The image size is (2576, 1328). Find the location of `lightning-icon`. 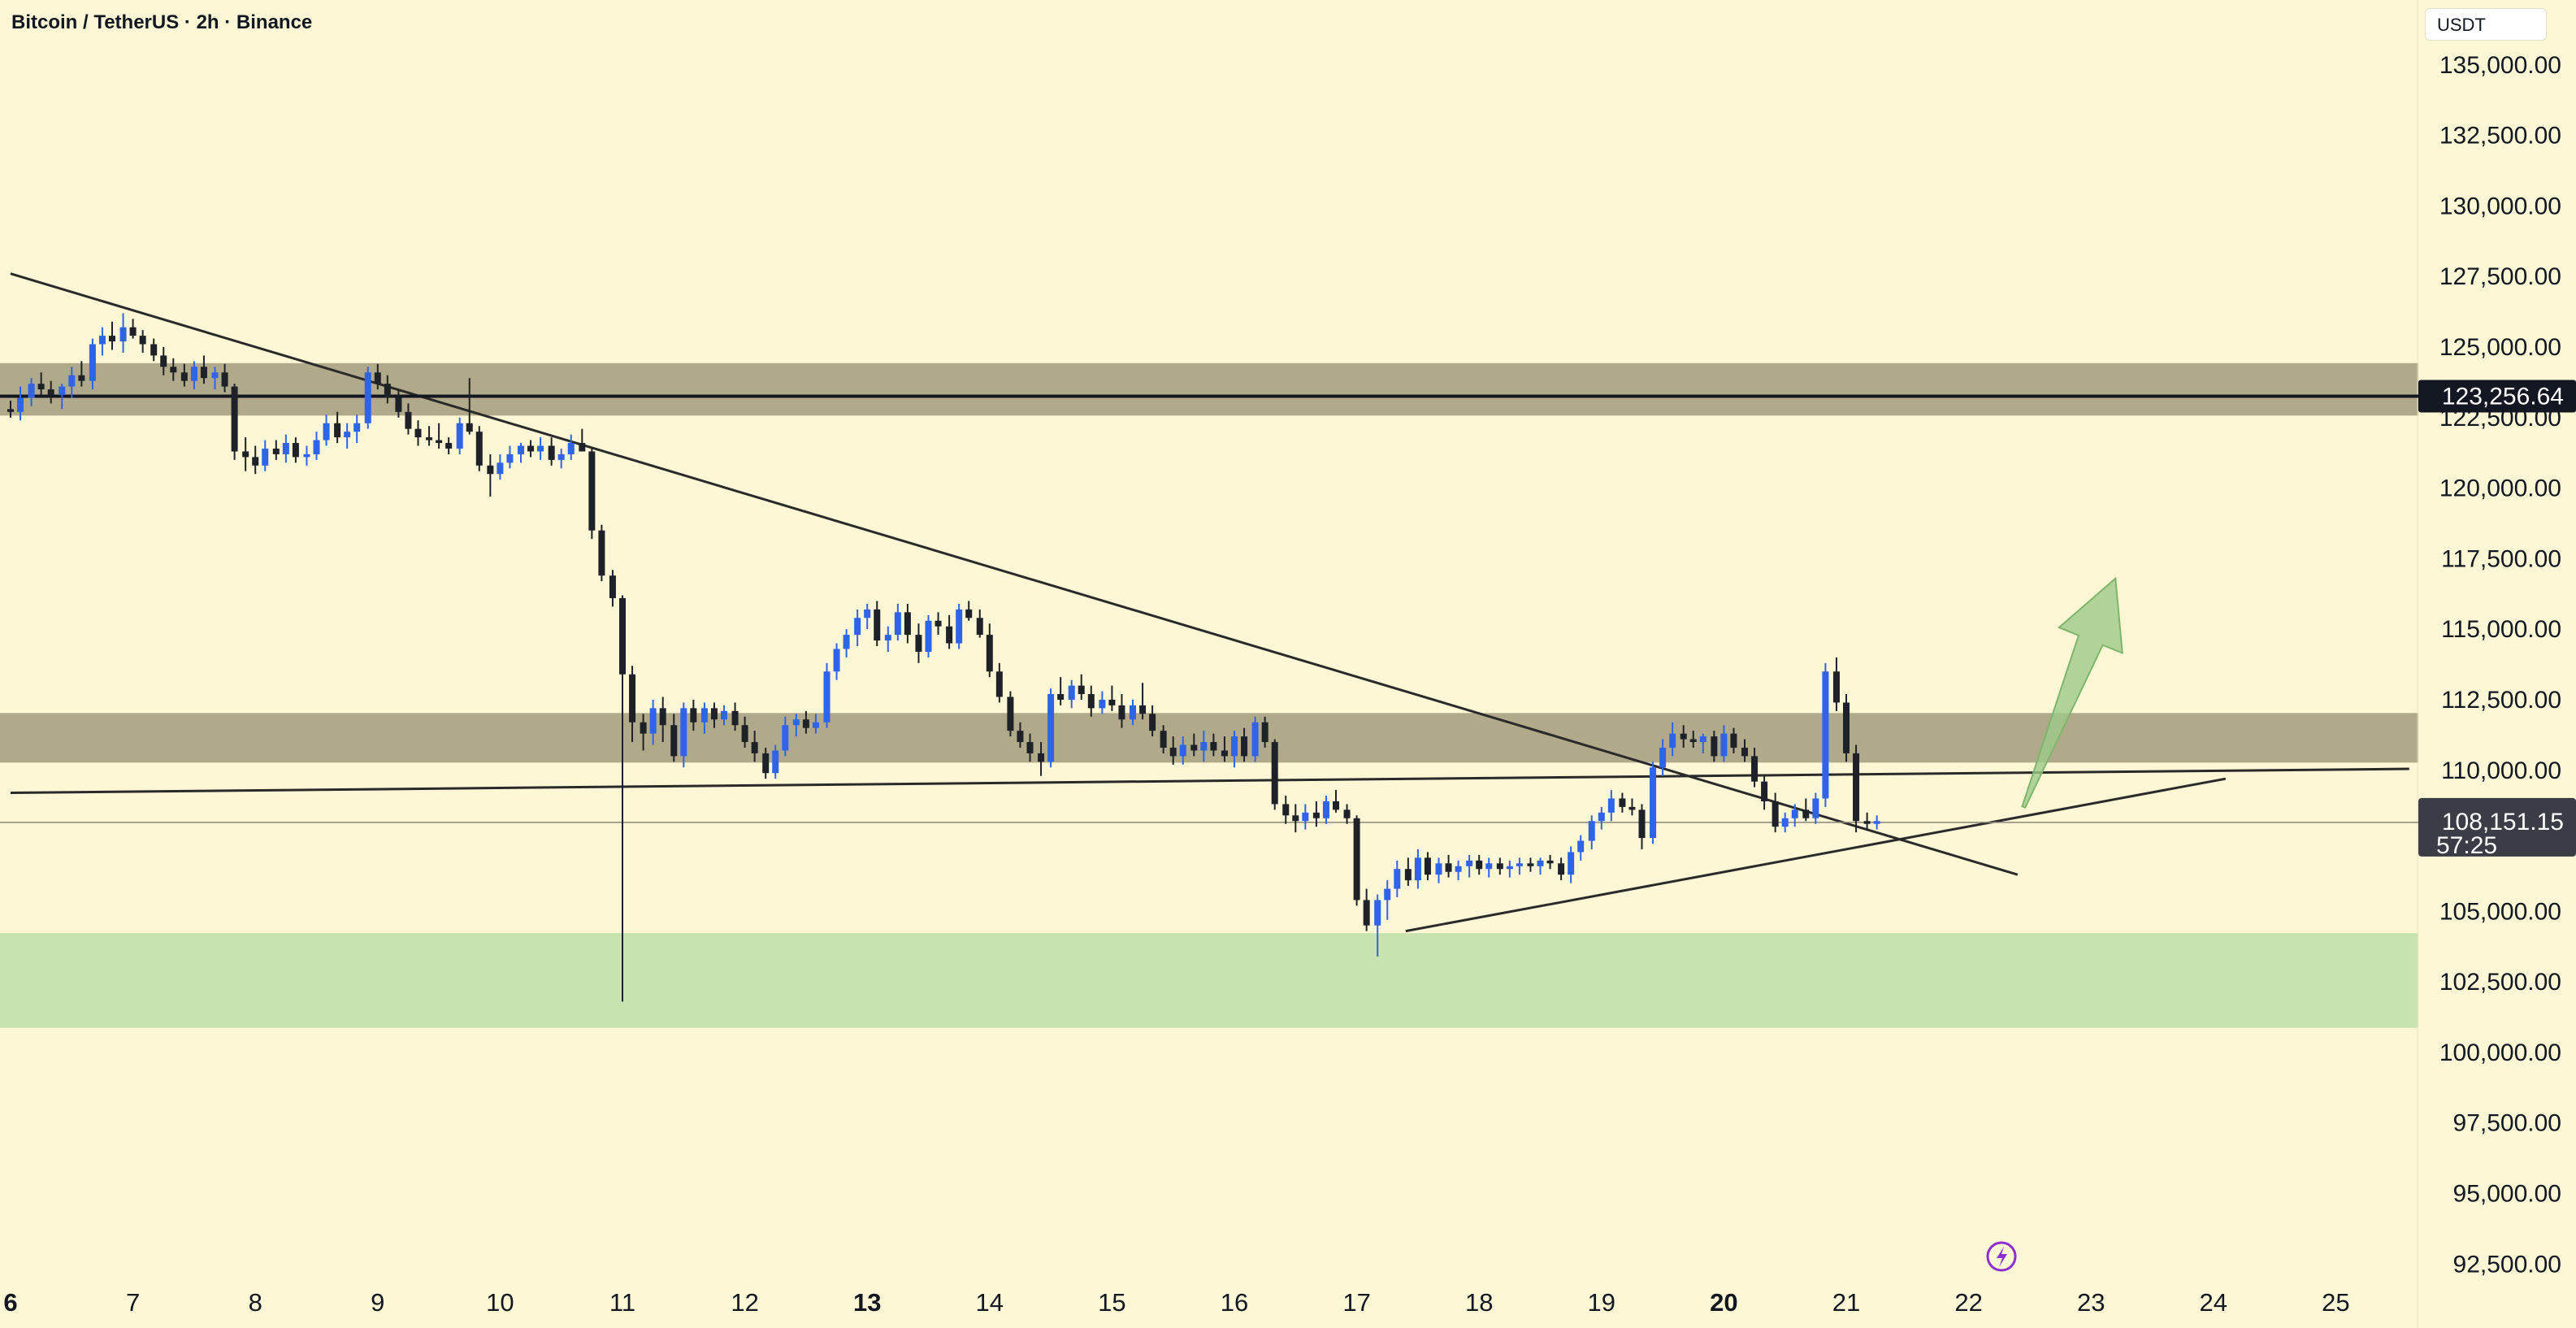

lightning-icon is located at coordinates (2001, 1256).